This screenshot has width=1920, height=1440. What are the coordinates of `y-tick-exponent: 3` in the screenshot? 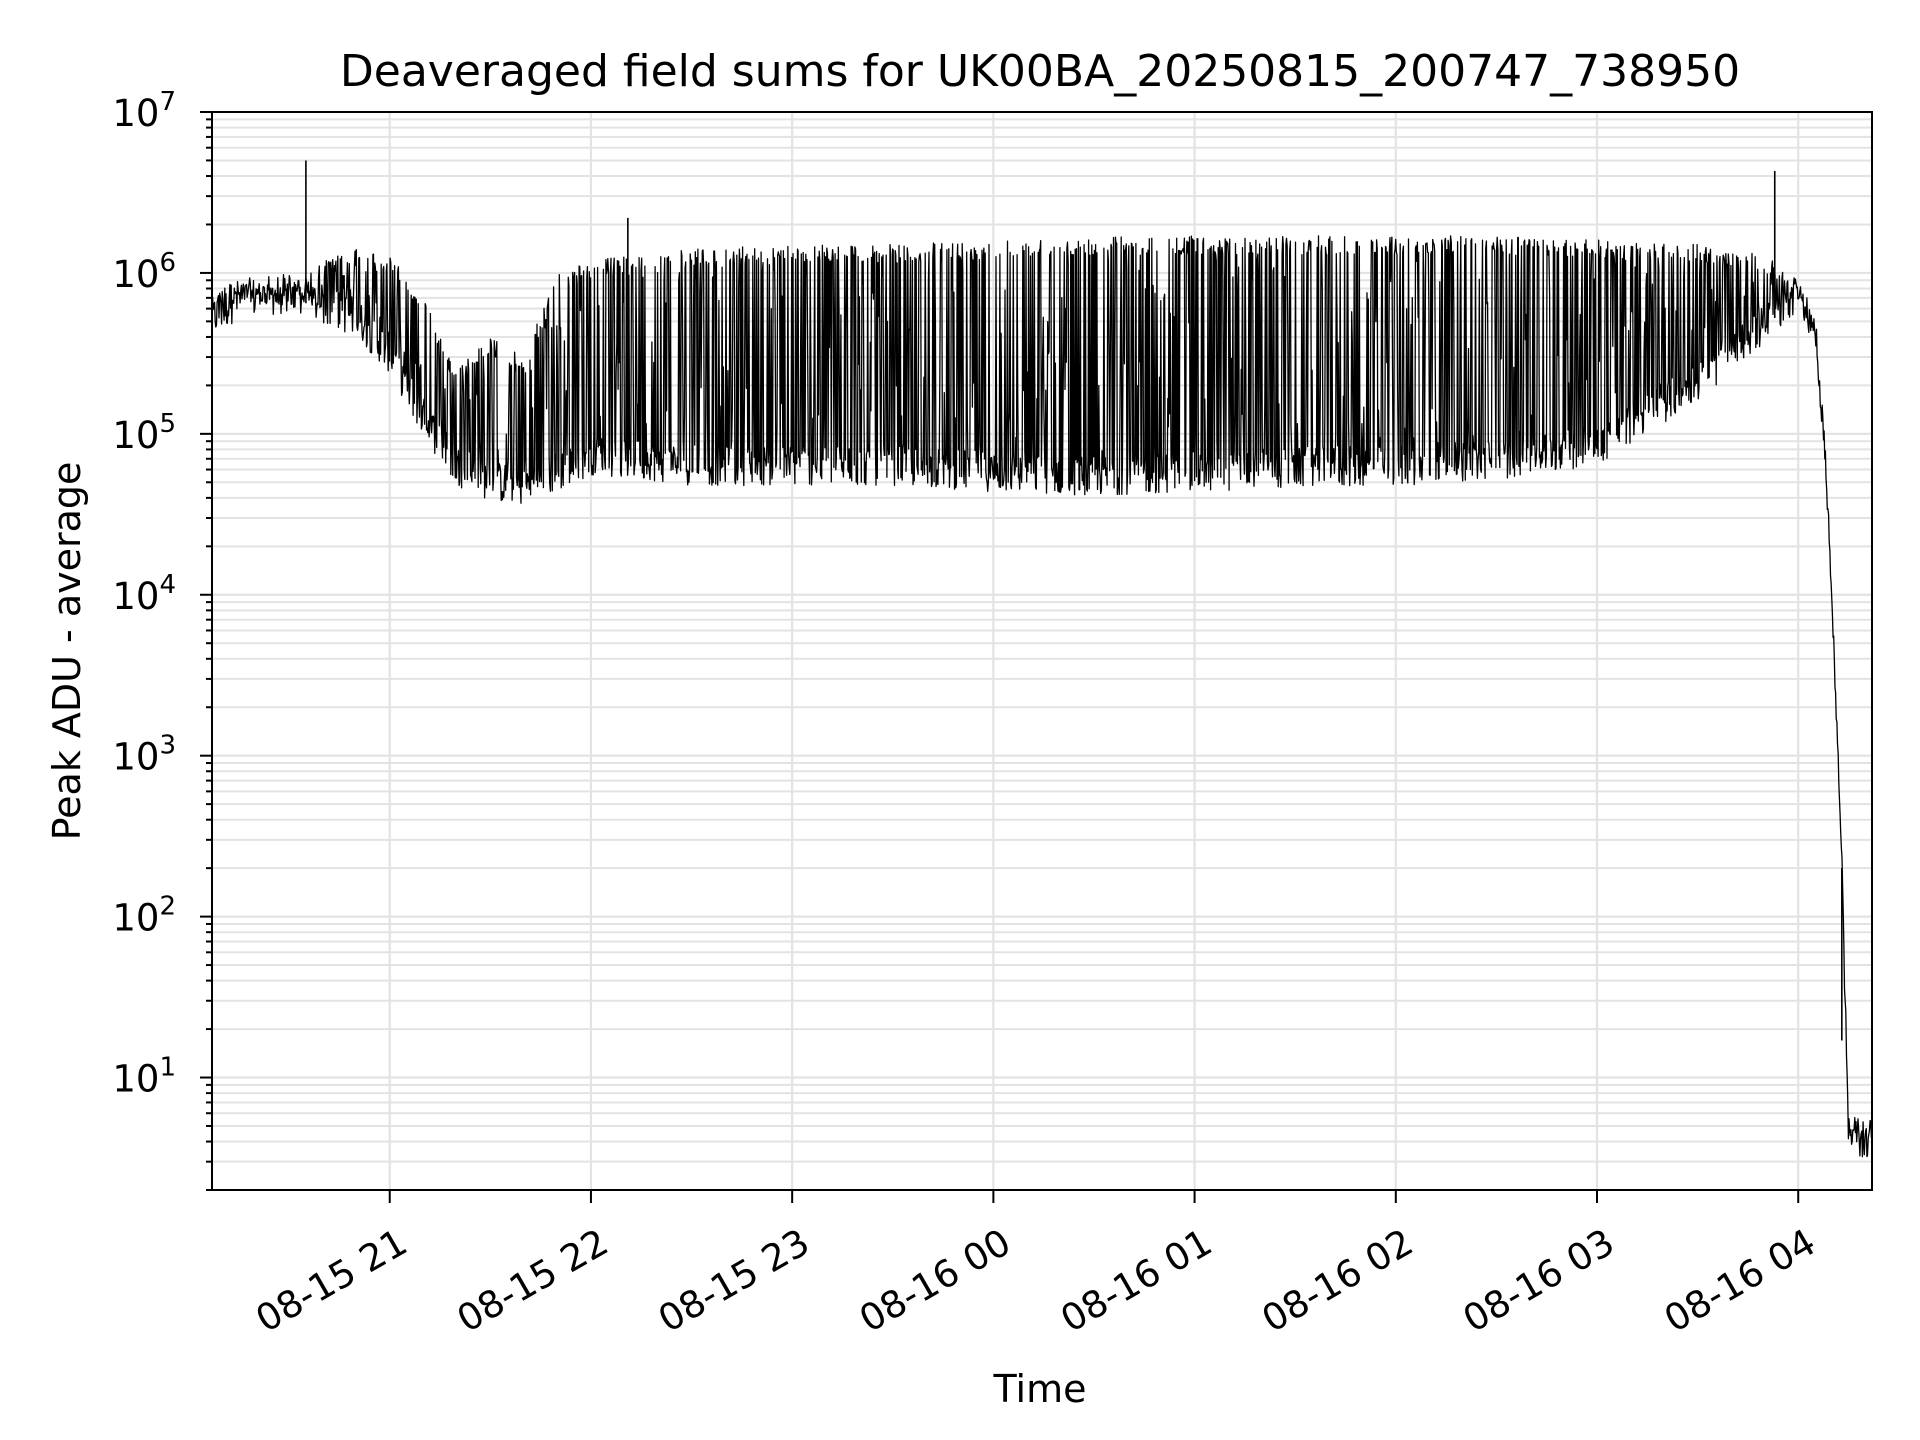 It's located at (167, 746).